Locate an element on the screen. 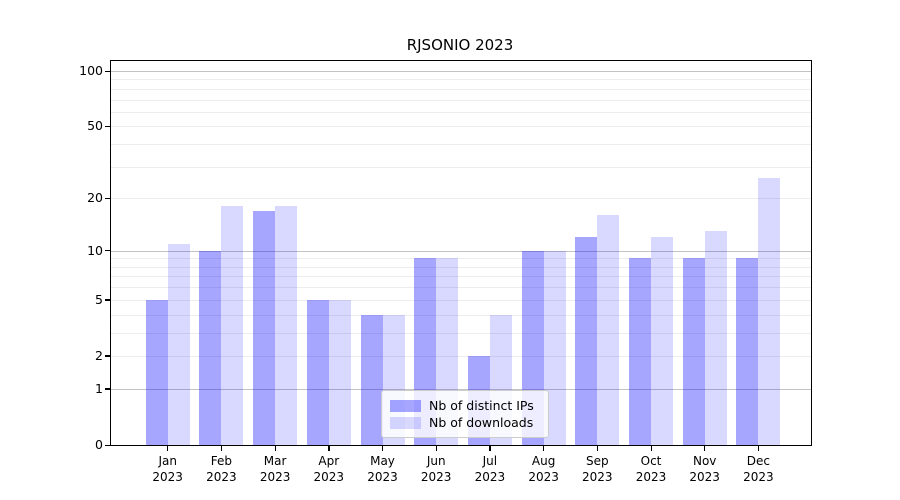 The image size is (900, 500). bar-distinct-ips-apr is located at coordinates (317, 372).